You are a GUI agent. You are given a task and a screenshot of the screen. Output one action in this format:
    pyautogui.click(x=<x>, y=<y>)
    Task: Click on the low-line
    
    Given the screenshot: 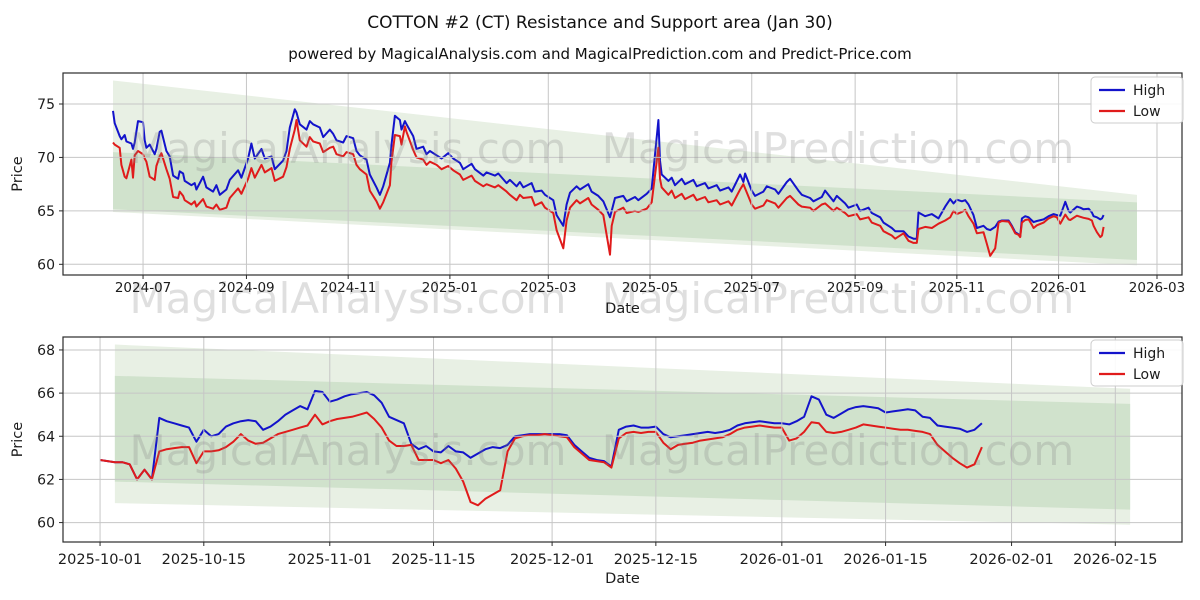 What is the action you would take?
    pyautogui.click(x=541, y=459)
    